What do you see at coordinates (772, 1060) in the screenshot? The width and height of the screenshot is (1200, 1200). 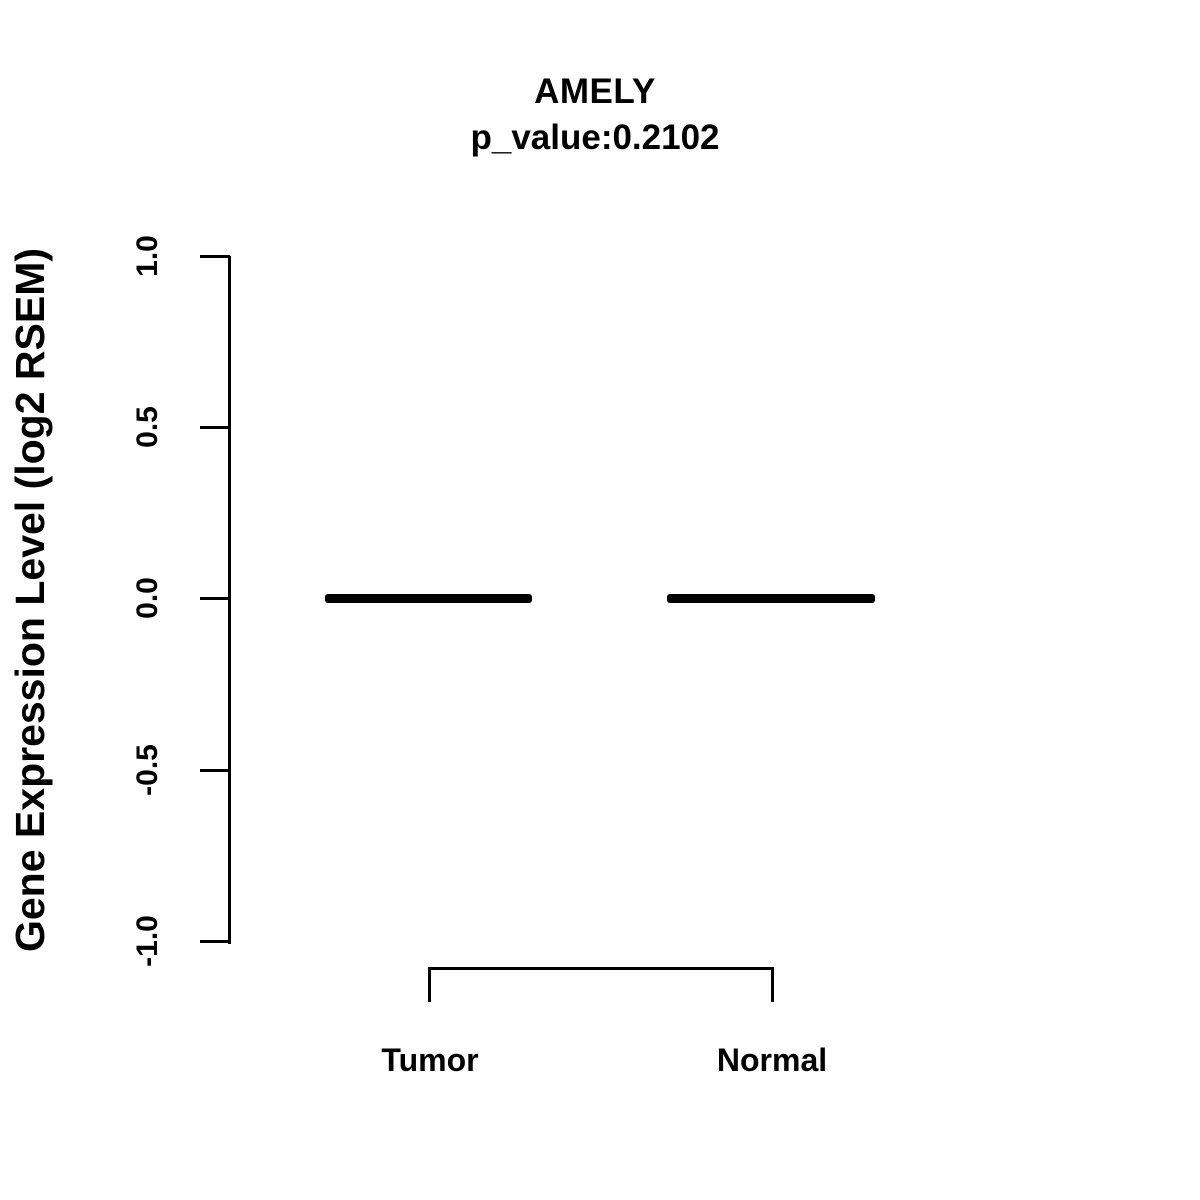 I see `x-label-normal: Normal` at bounding box center [772, 1060].